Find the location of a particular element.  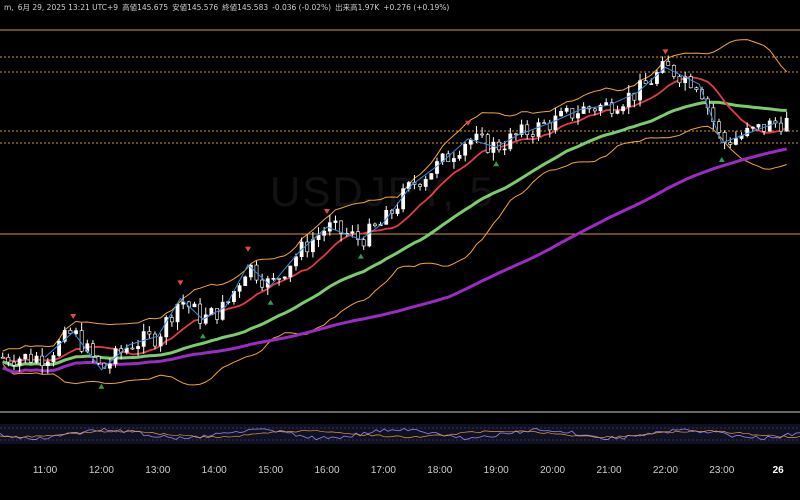

time-tick-label: 14:00 is located at coordinates (214, 470).